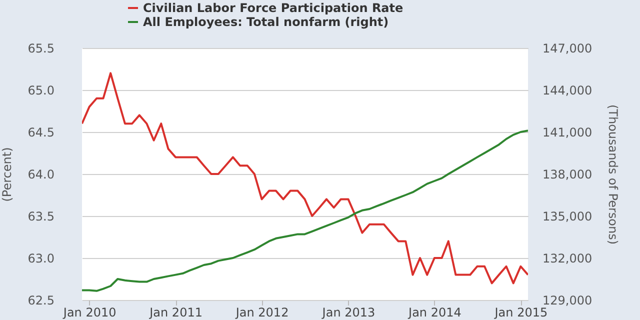 The image size is (640, 320). Describe the element at coordinates (435, 313) in the screenshot. I see `x-tick-label: Jan 2014` at that location.